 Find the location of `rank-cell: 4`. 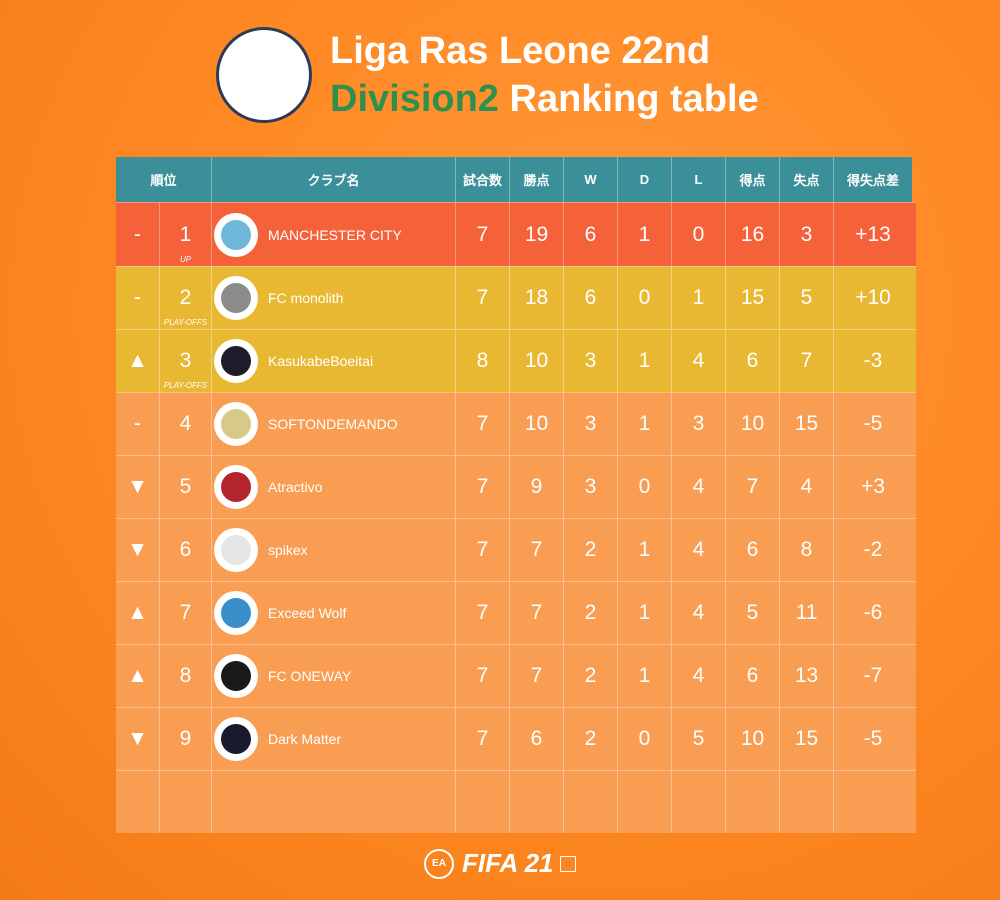

rank-cell: 4 is located at coordinates (186, 424).